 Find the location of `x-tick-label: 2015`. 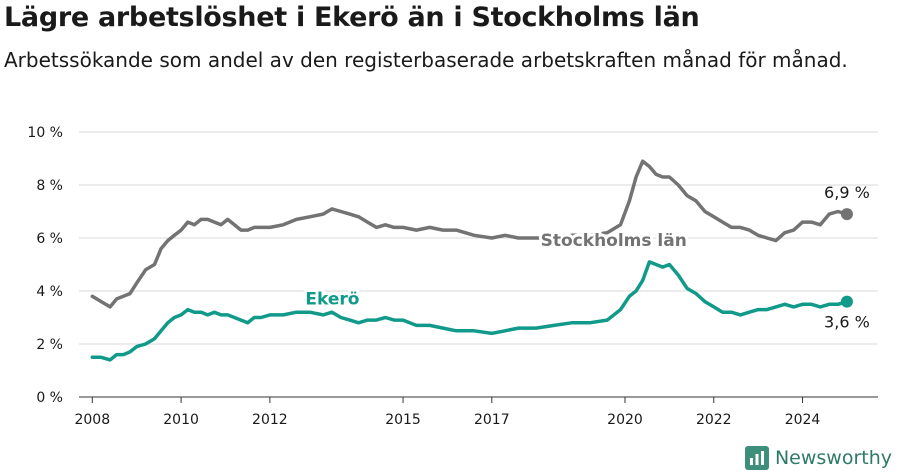

x-tick-label: 2015 is located at coordinates (403, 420).